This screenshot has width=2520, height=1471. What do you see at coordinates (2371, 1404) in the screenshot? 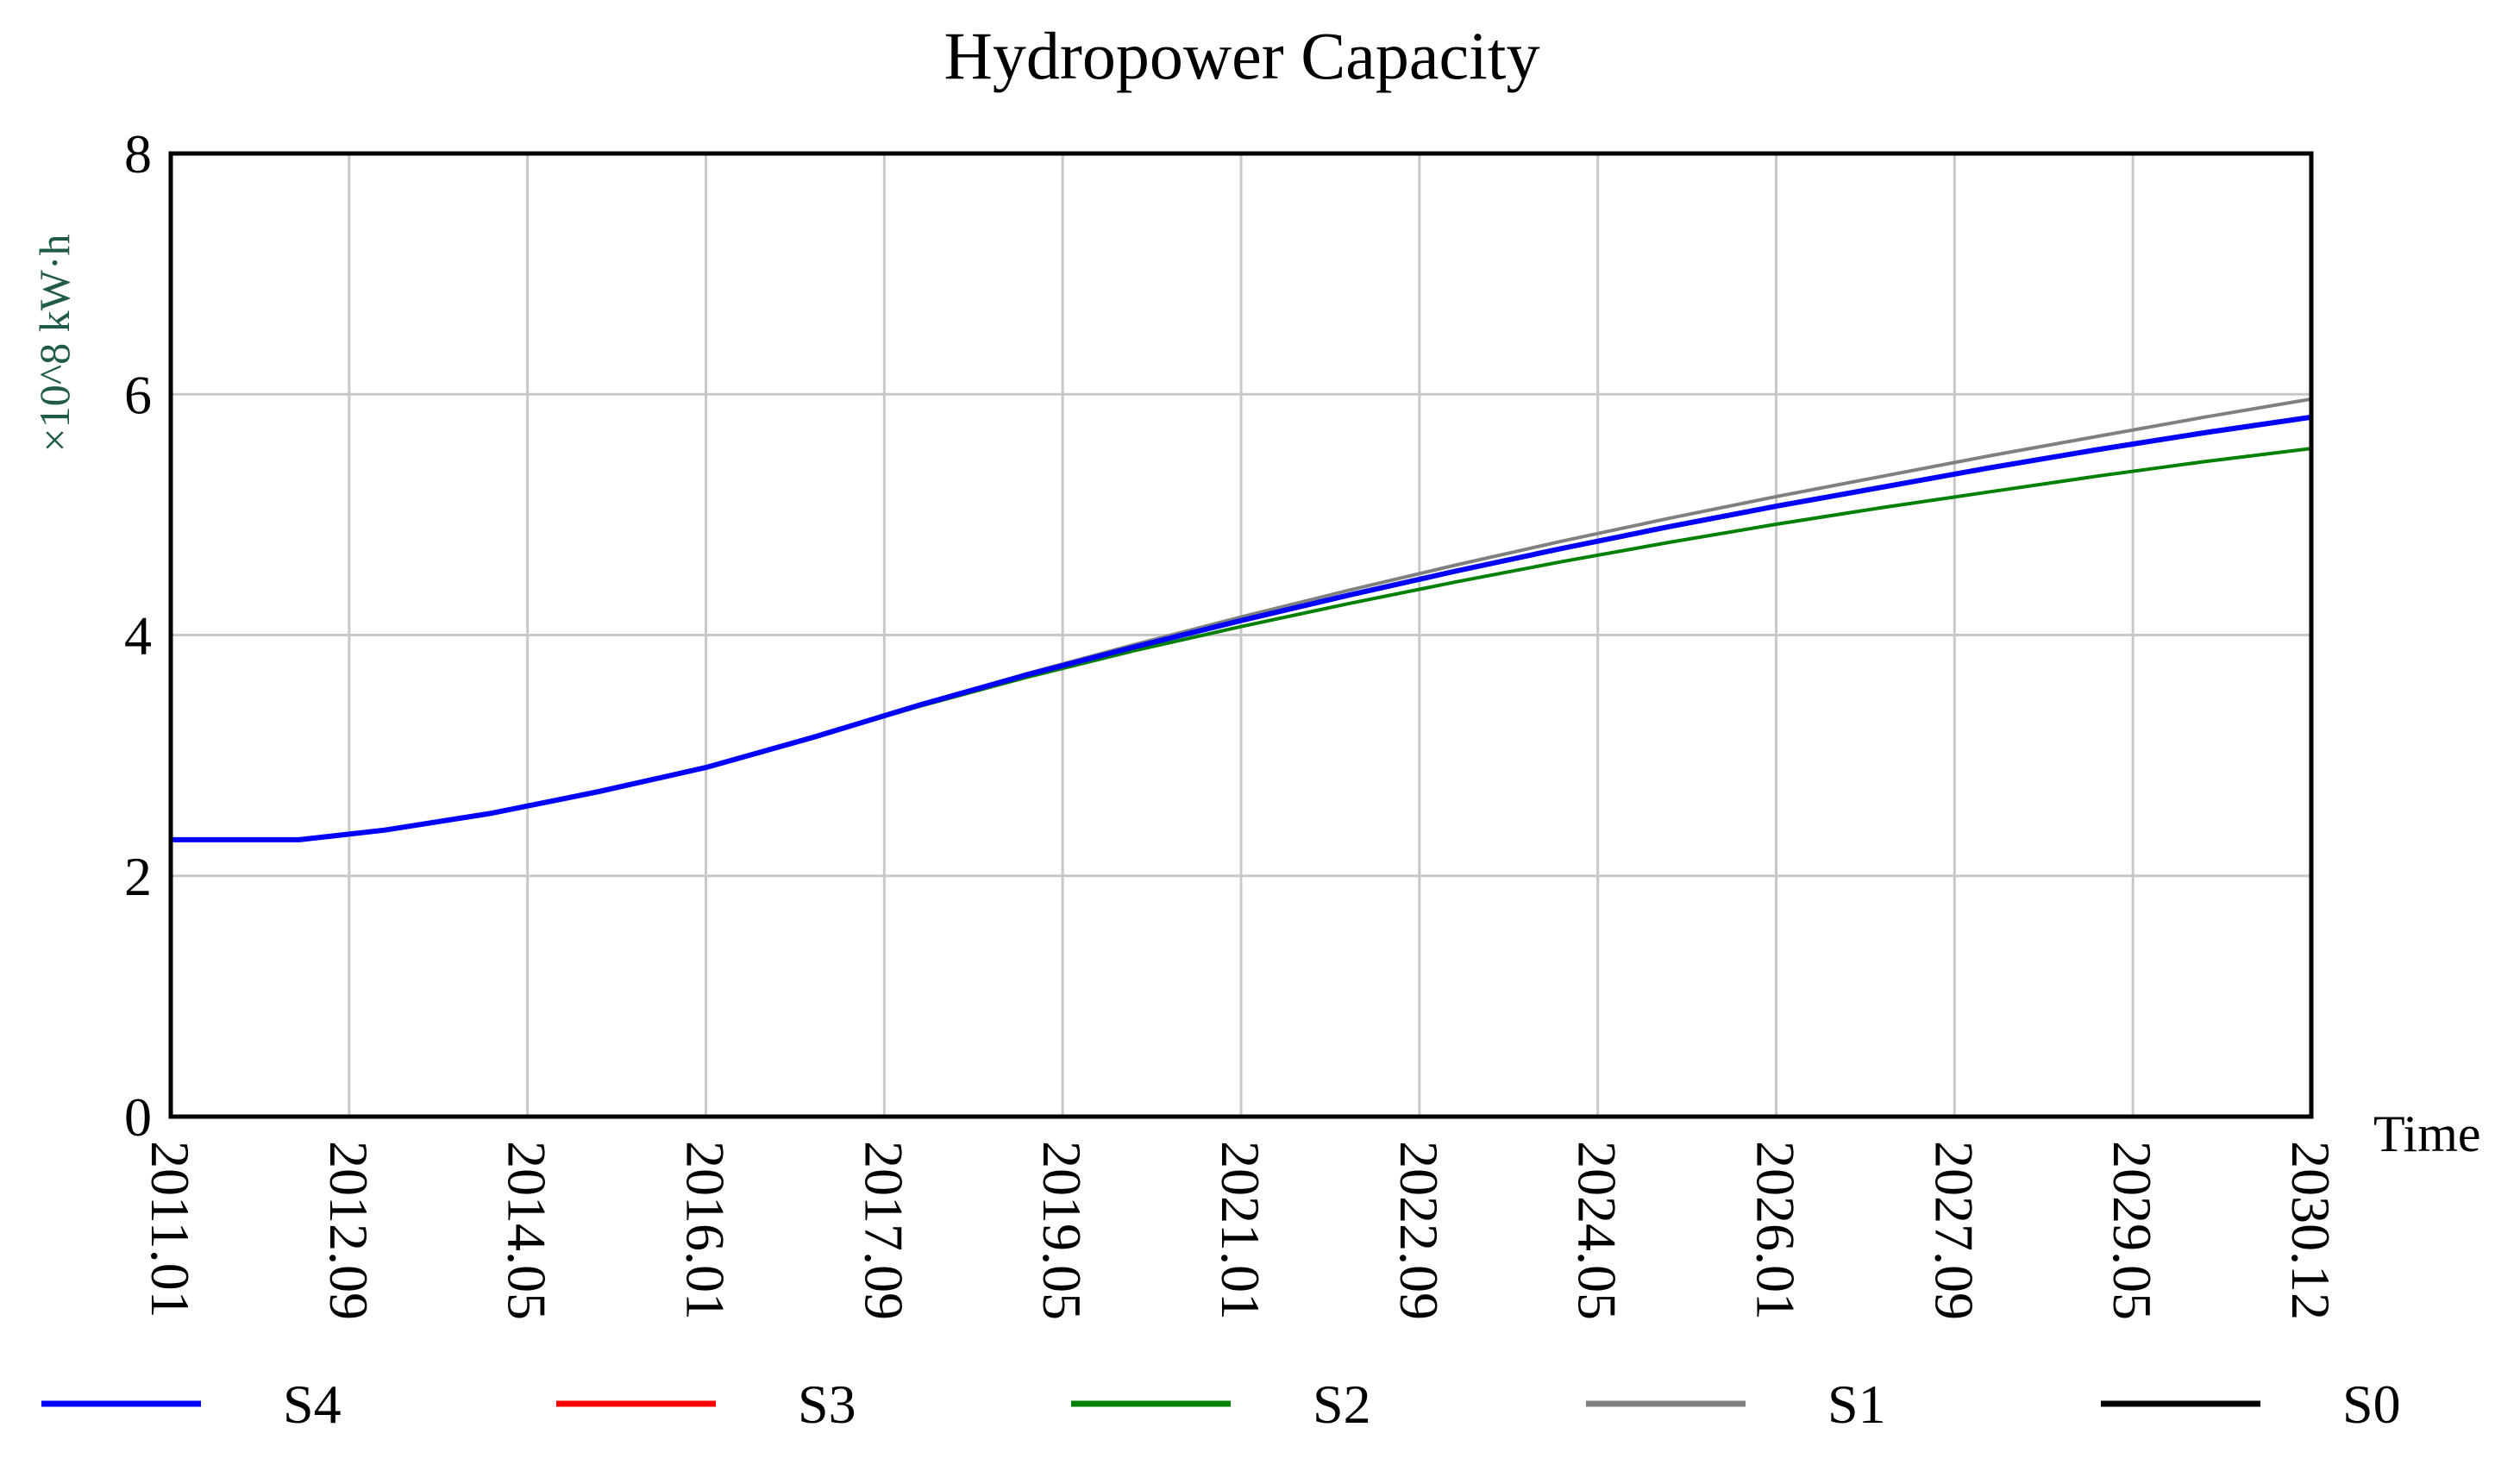
I see `legend-label: S0` at bounding box center [2371, 1404].